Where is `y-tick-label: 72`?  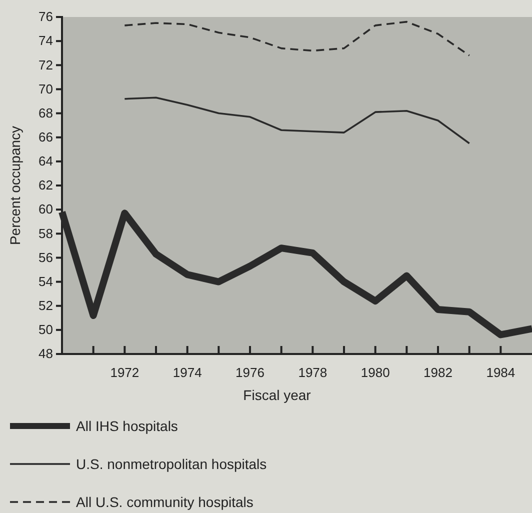 y-tick-label: 72 is located at coordinates (45, 64).